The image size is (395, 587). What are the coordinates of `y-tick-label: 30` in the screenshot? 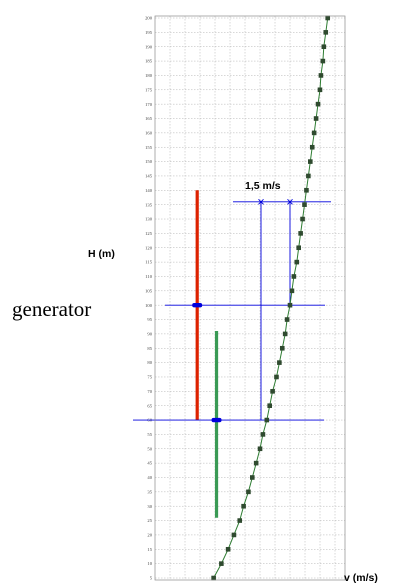 It's located at (149, 506).